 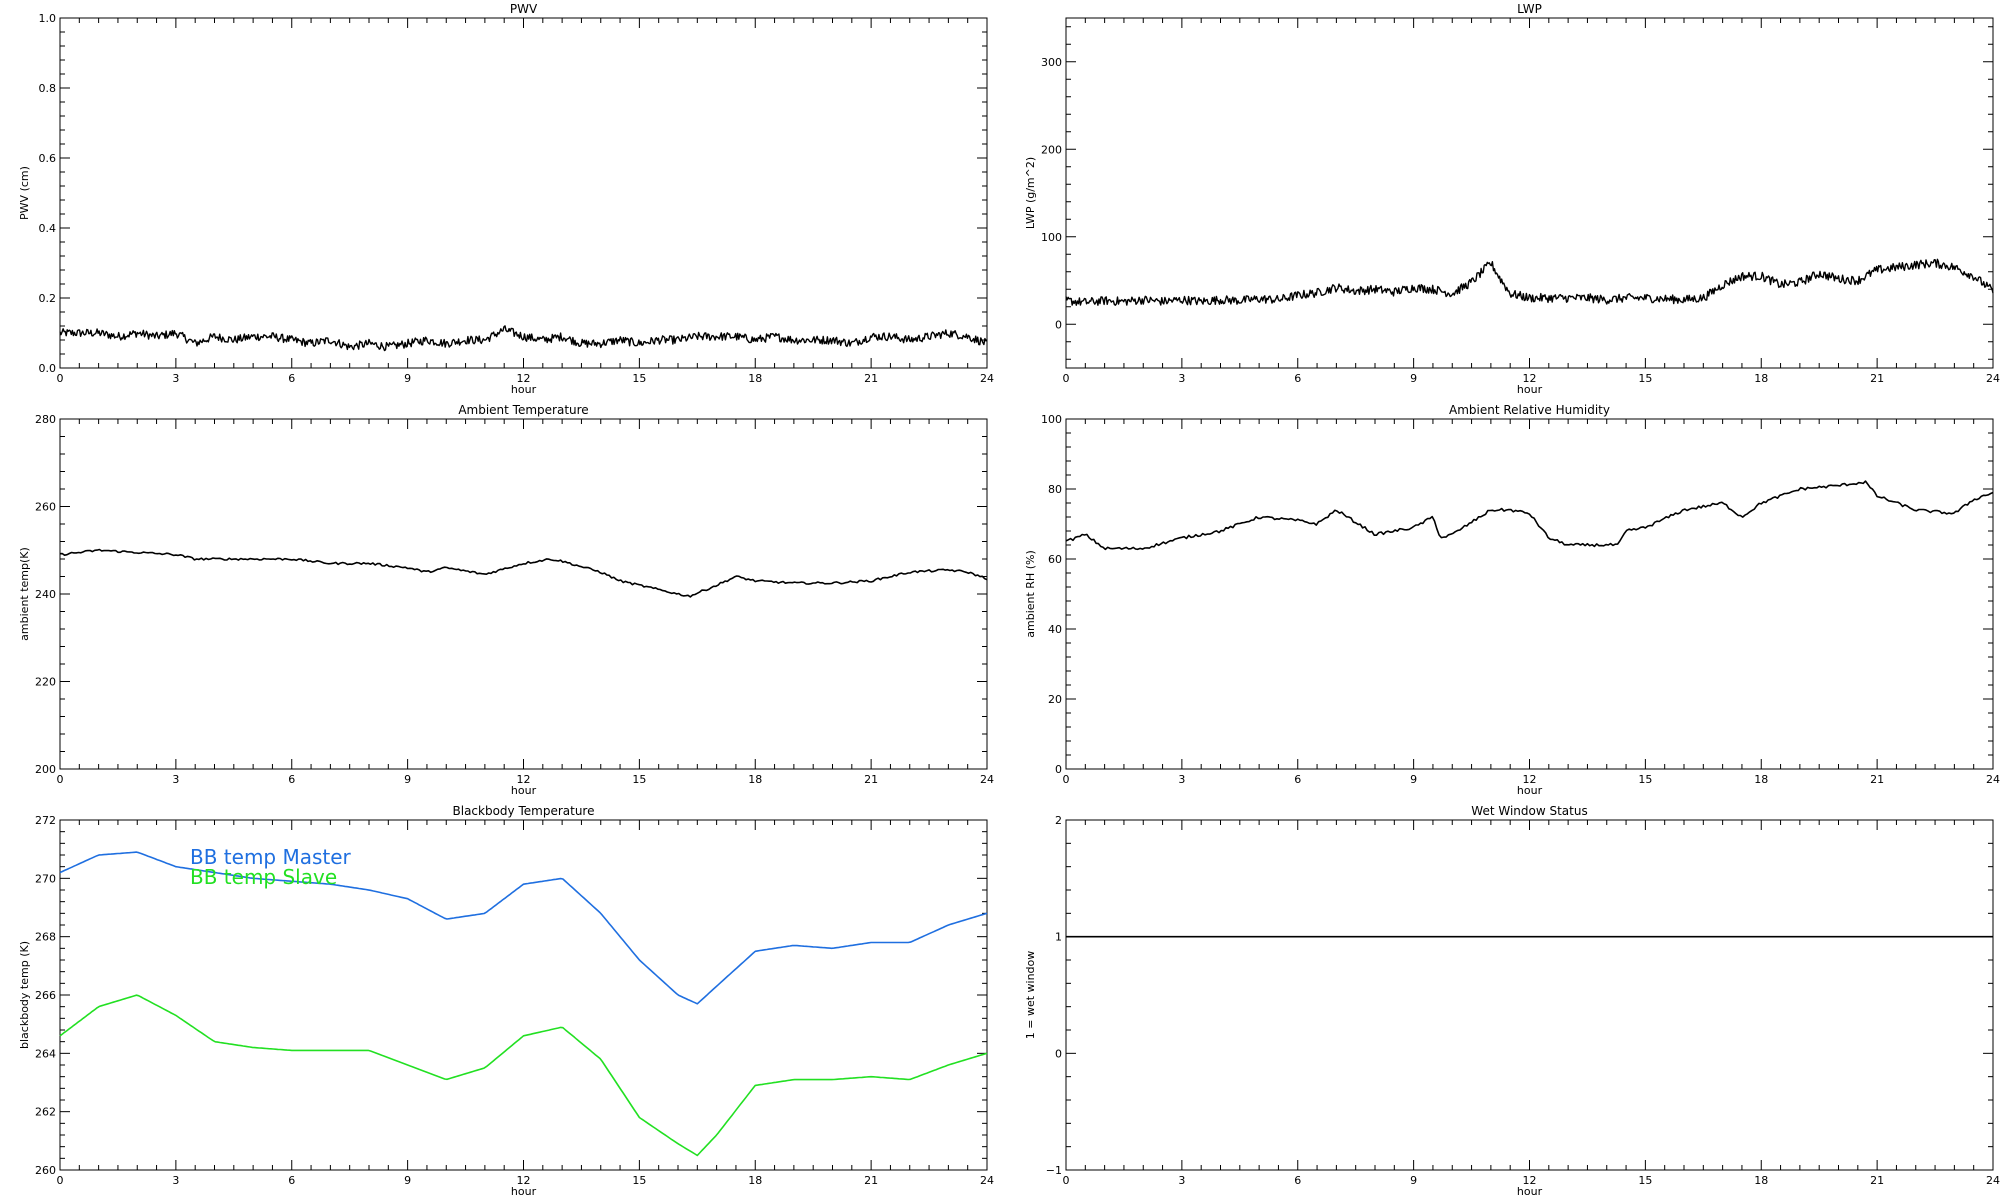 What do you see at coordinates (48, 18) in the screenshot?
I see `y-tick-label: 1.0` at bounding box center [48, 18].